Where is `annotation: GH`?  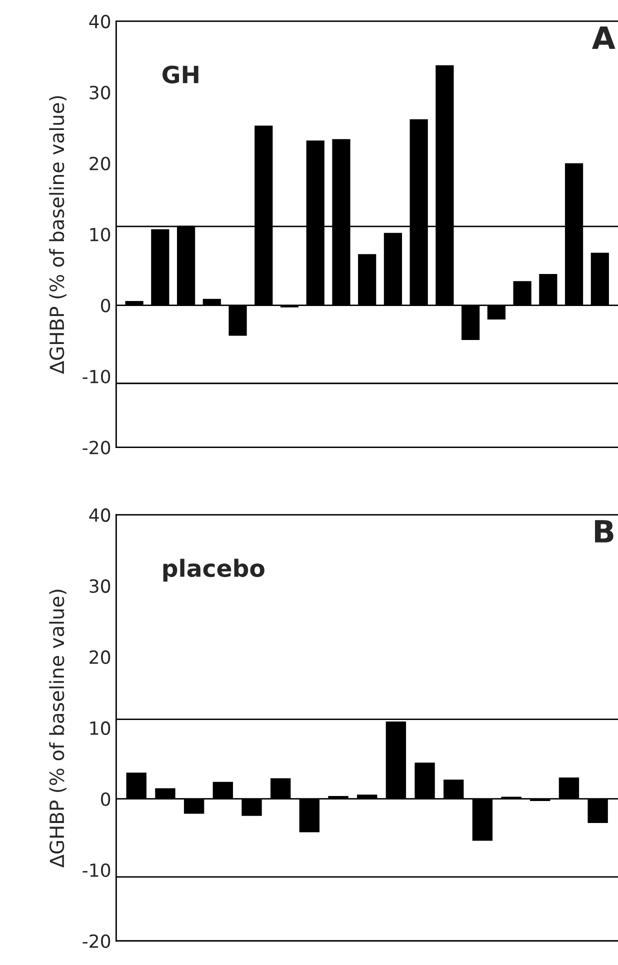 annotation: GH is located at coordinates (180, 75).